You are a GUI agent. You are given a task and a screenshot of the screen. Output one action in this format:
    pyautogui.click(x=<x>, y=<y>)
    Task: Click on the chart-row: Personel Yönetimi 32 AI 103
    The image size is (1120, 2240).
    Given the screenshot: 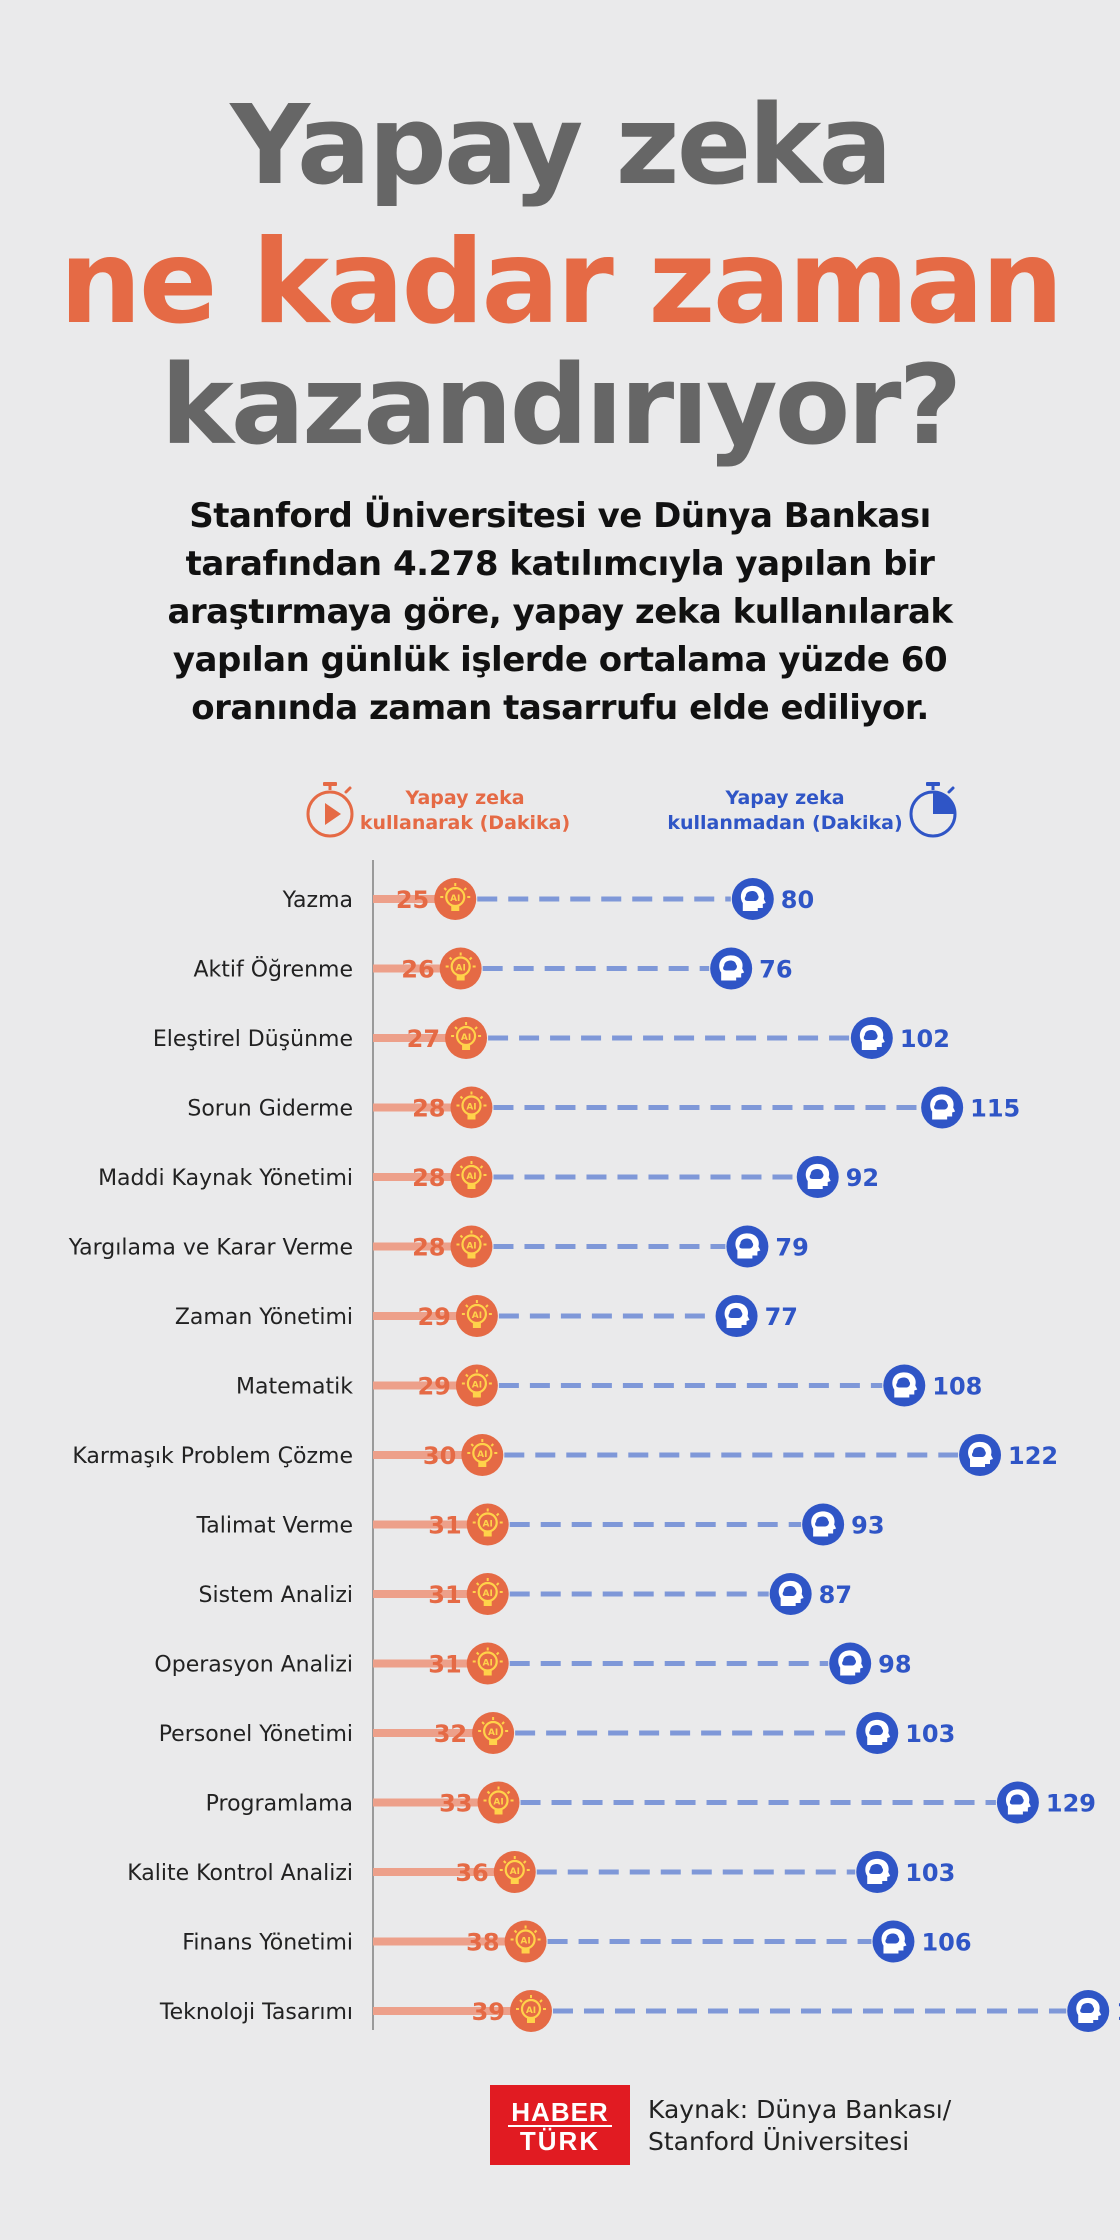 What is the action you would take?
    pyautogui.click(x=557, y=1733)
    